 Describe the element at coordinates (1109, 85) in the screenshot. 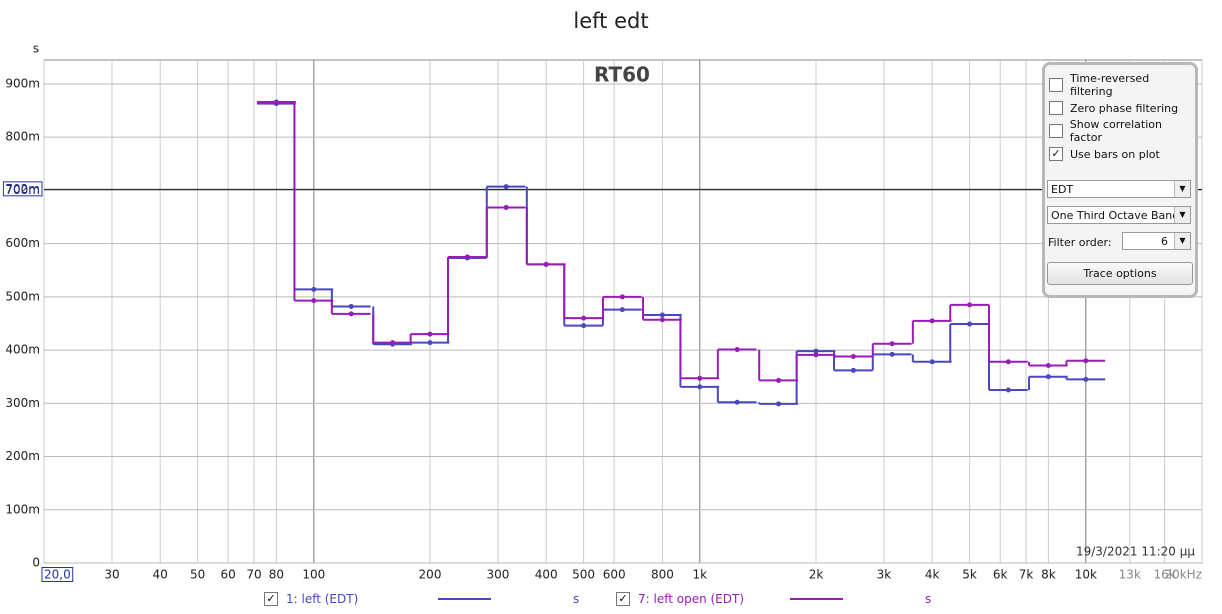

I see `checkbox-label: Time-reversed filtering` at that location.